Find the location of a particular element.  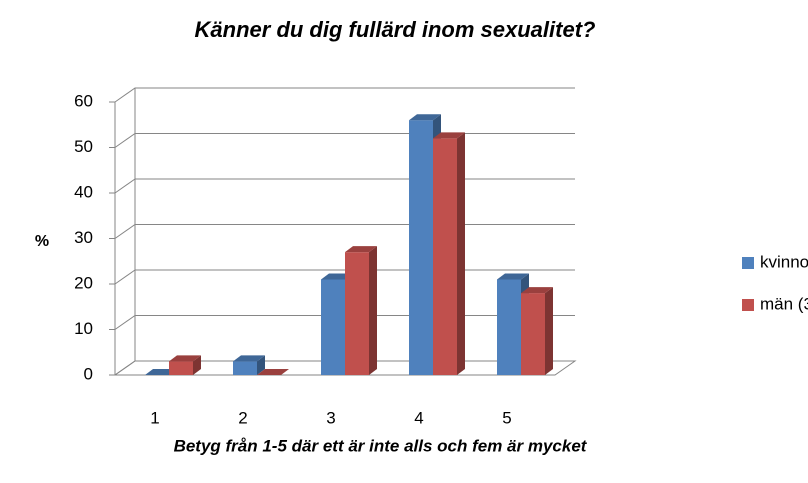

y-tick-label: 40 is located at coordinates (83, 191).